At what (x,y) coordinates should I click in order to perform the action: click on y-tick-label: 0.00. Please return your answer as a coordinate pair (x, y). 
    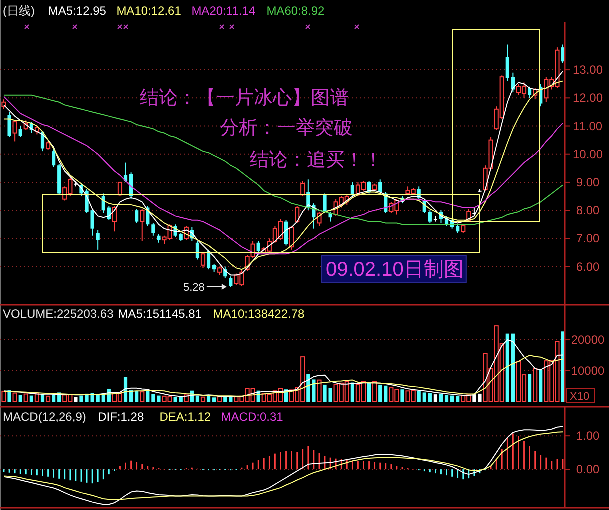
    Looking at the image, I should click on (588, 469).